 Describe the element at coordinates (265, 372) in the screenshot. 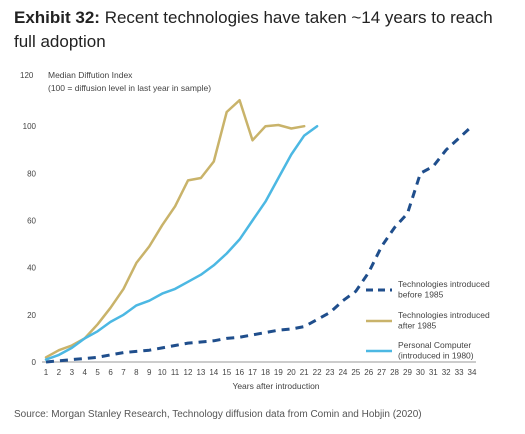

I see `x-tick-label: 18` at that location.